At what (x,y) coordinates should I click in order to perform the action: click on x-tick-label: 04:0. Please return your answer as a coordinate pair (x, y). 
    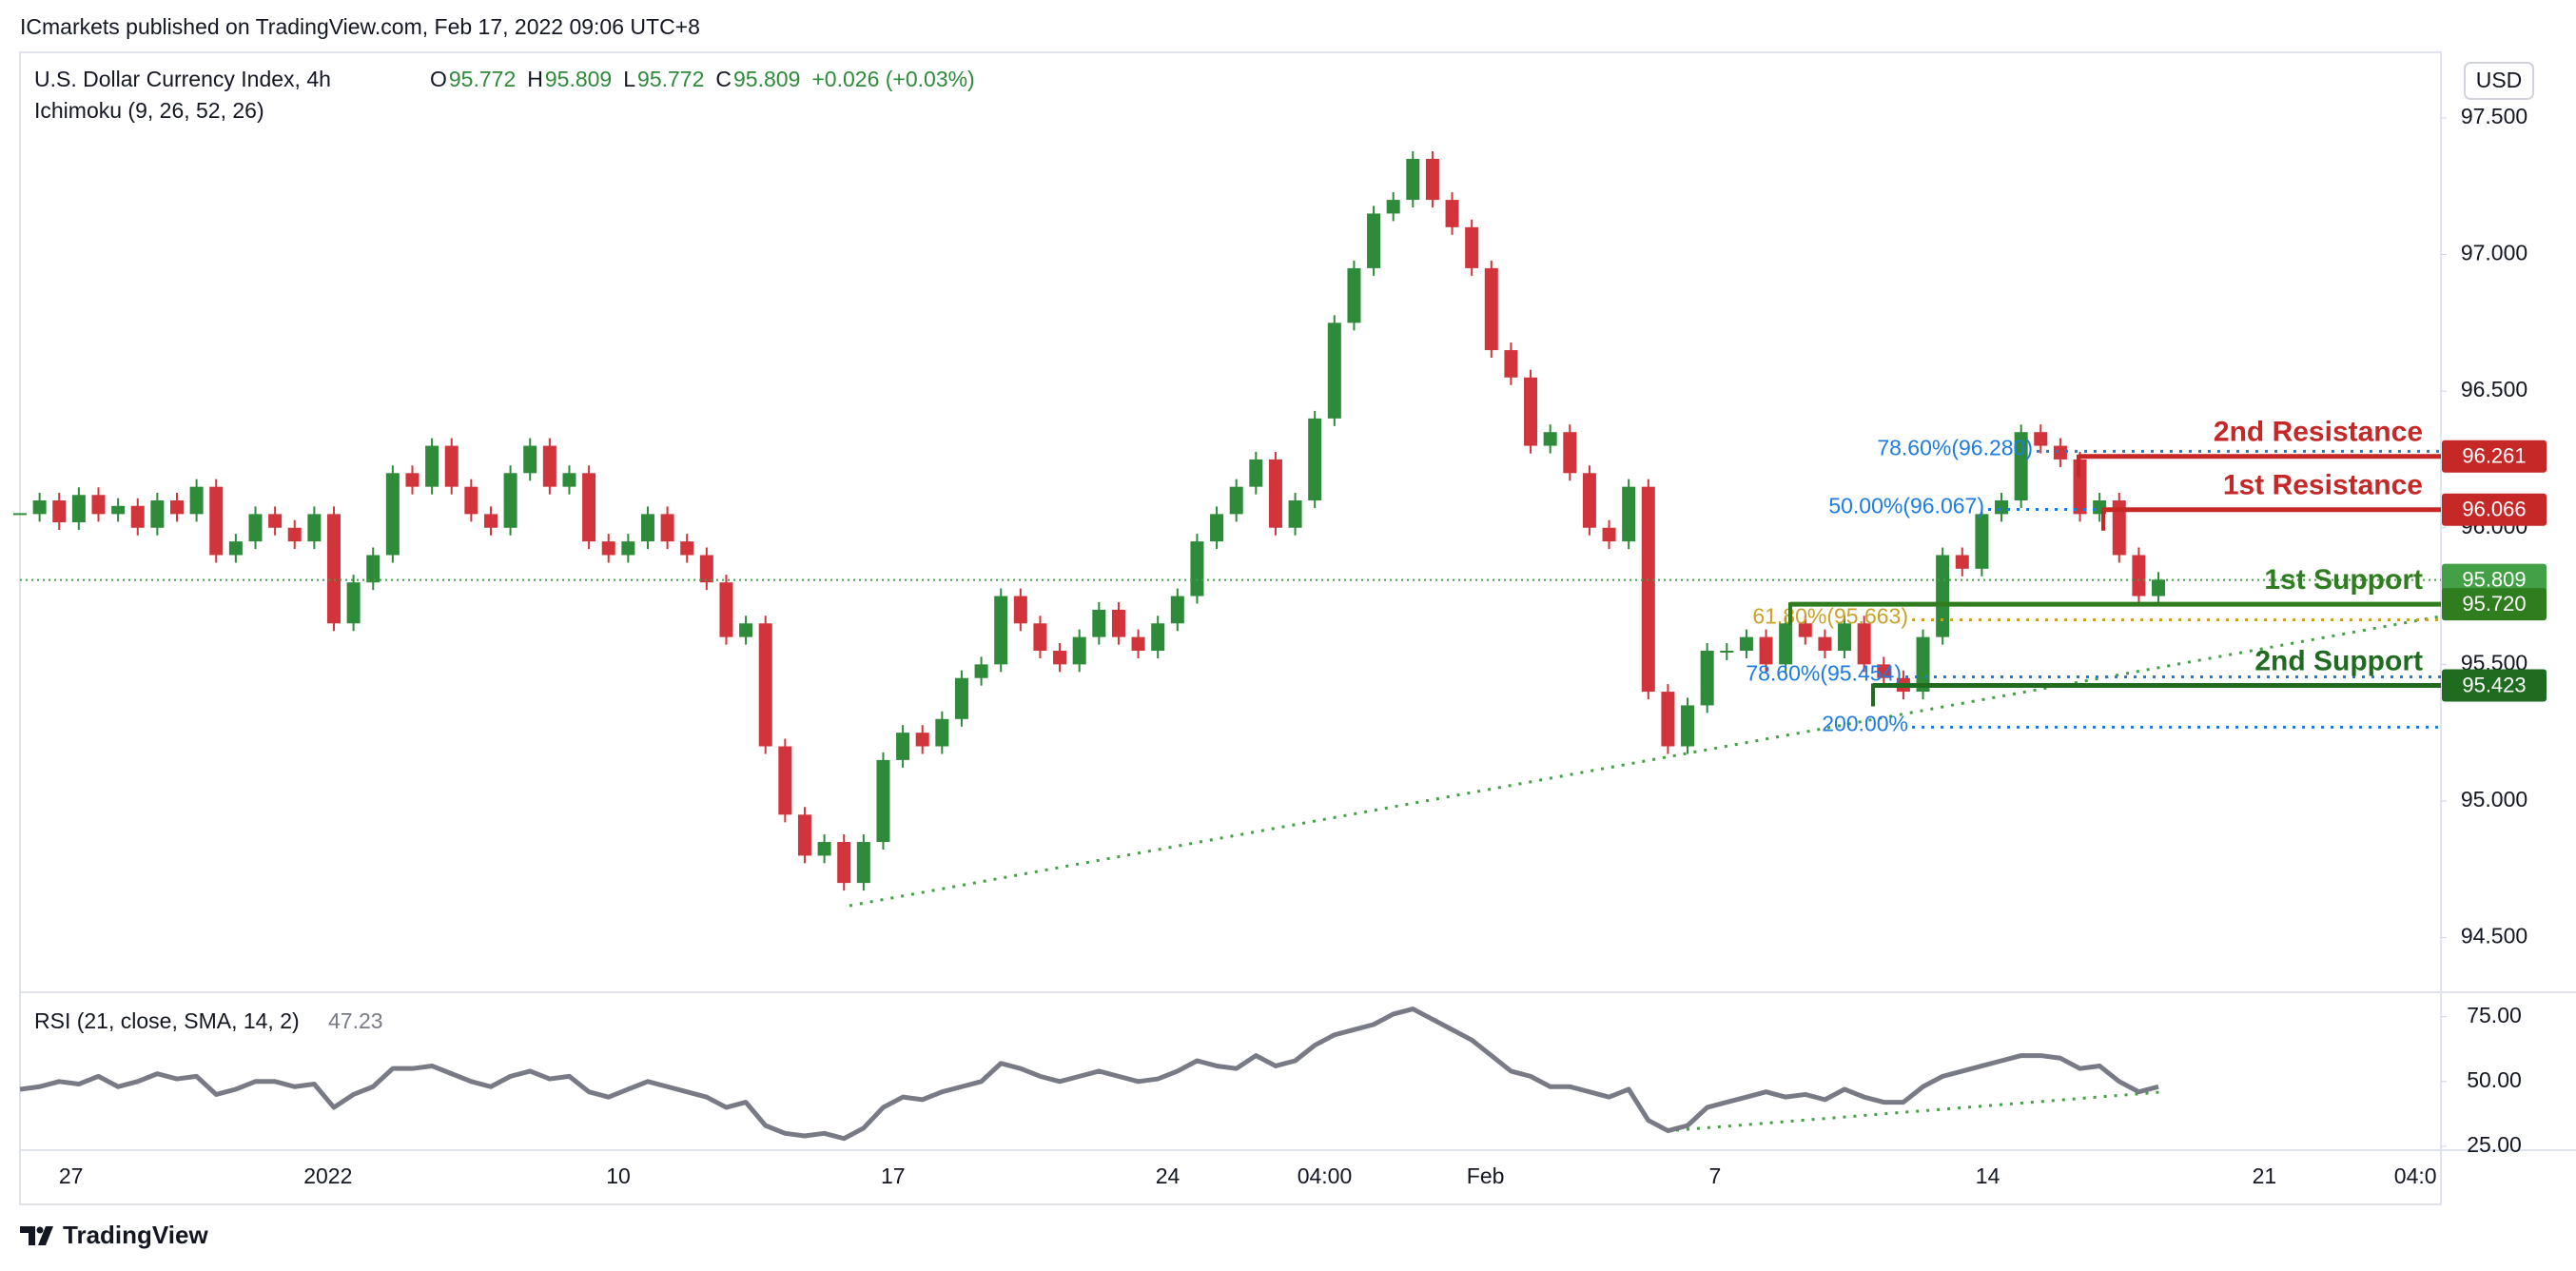
    Looking at the image, I should click on (2416, 1175).